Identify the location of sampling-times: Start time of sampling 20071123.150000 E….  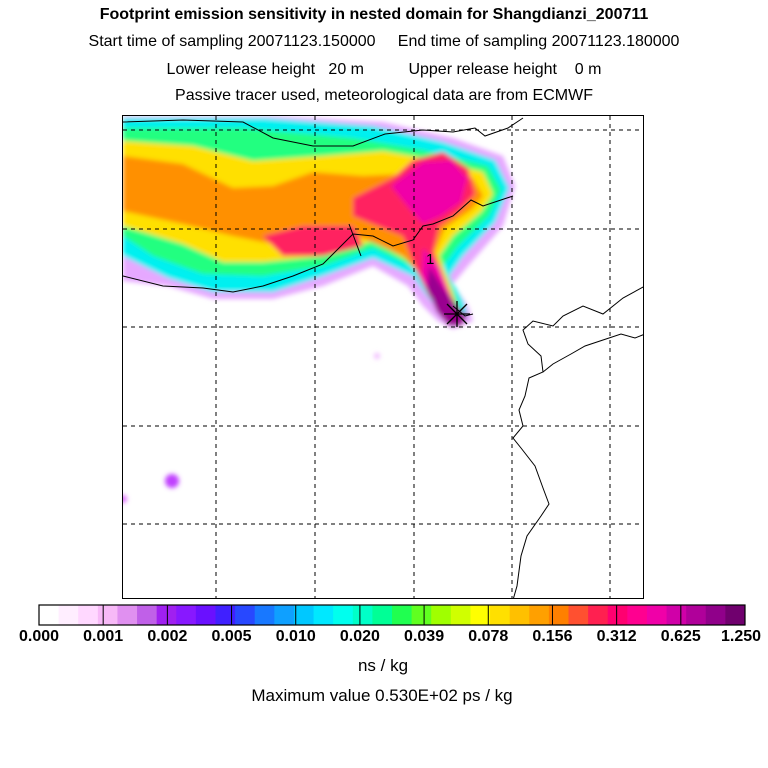
(384, 41).